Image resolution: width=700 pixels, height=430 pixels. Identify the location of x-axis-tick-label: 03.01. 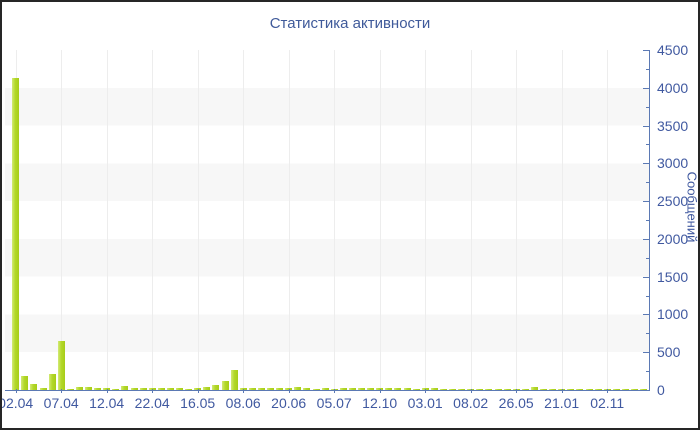
(425, 403).